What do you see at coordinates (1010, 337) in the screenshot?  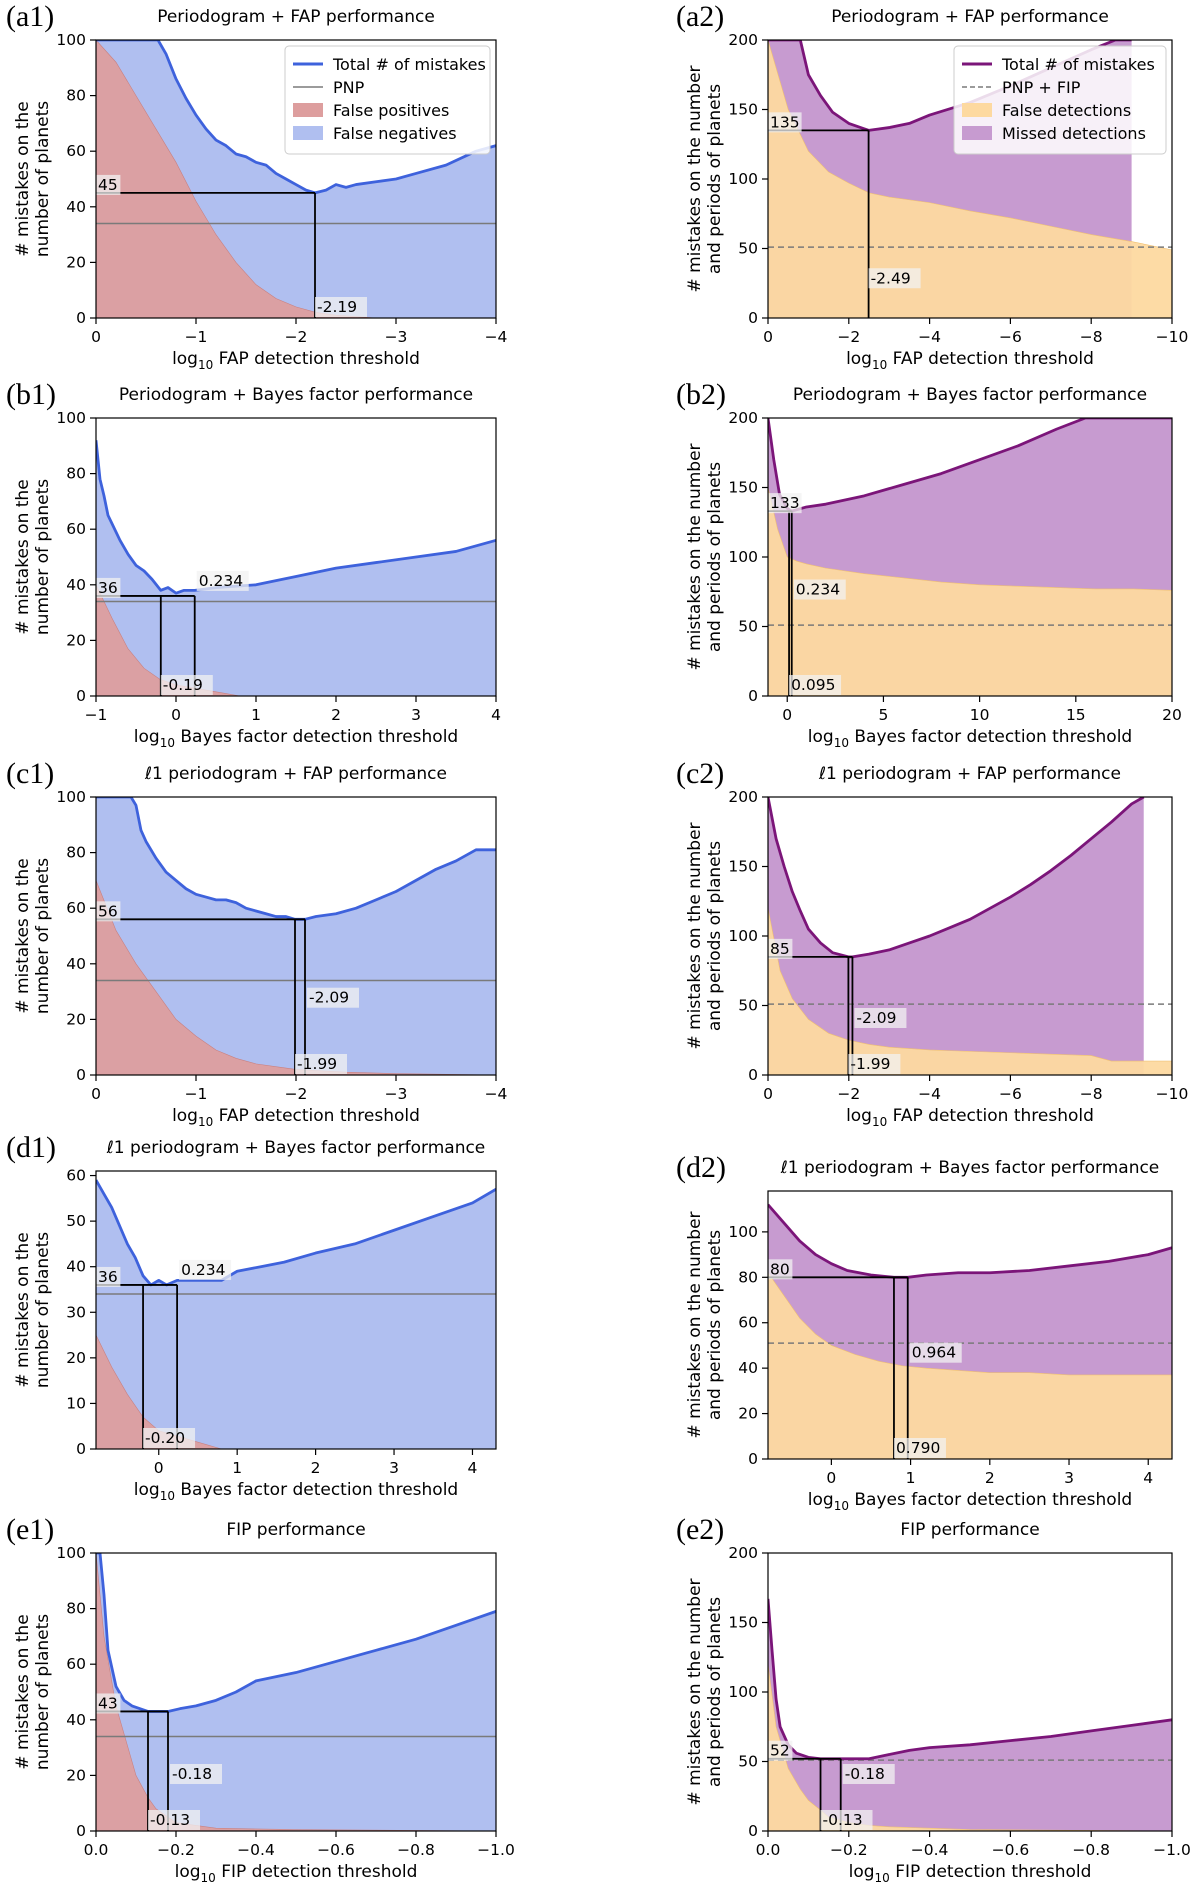 I see `x-tick-label: −6` at bounding box center [1010, 337].